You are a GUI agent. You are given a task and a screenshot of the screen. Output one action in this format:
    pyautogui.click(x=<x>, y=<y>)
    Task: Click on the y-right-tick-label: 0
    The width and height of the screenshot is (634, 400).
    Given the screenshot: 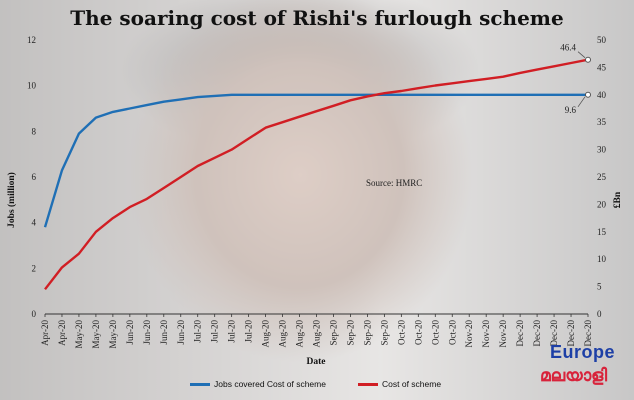 What is the action you would take?
    pyautogui.click(x=599, y=314)
    